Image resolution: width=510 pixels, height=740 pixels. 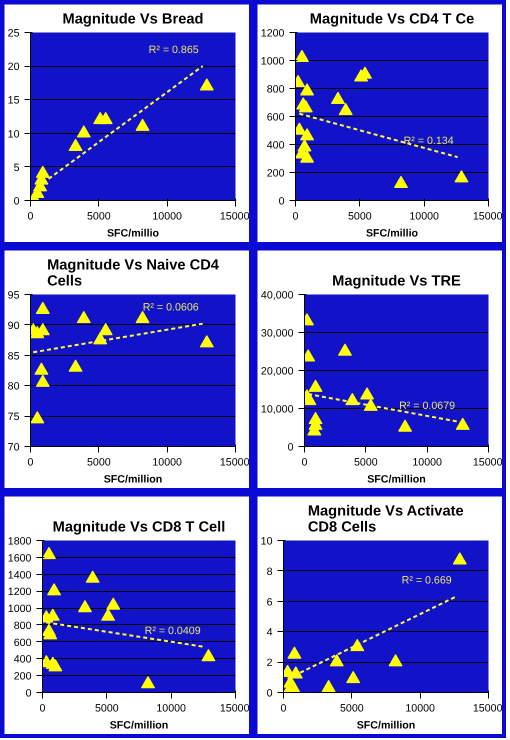 I want to click on y-tick-label: 1600, so click(x=20, y=558).